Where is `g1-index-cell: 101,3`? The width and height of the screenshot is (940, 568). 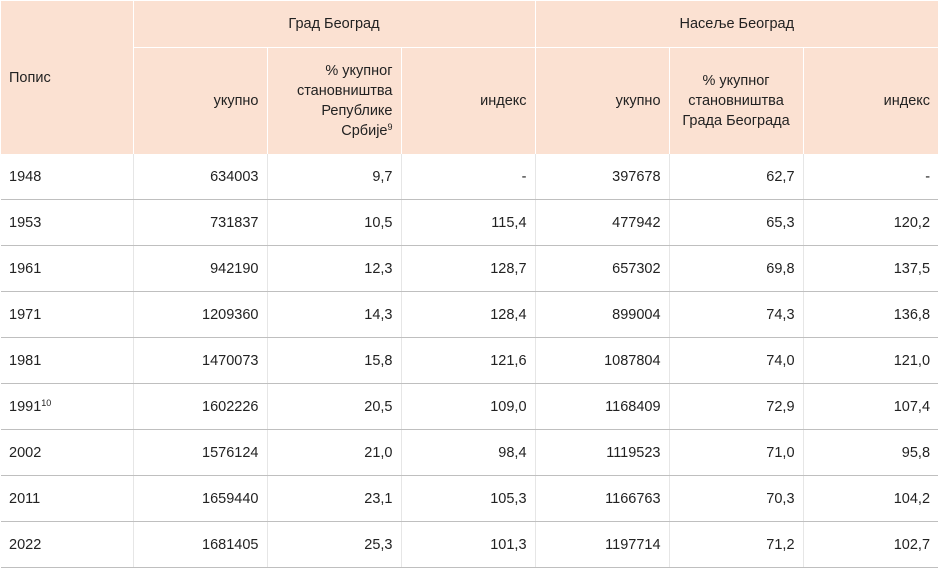
g1-index-cell: 101,3 is located at coordinates (468, 544).